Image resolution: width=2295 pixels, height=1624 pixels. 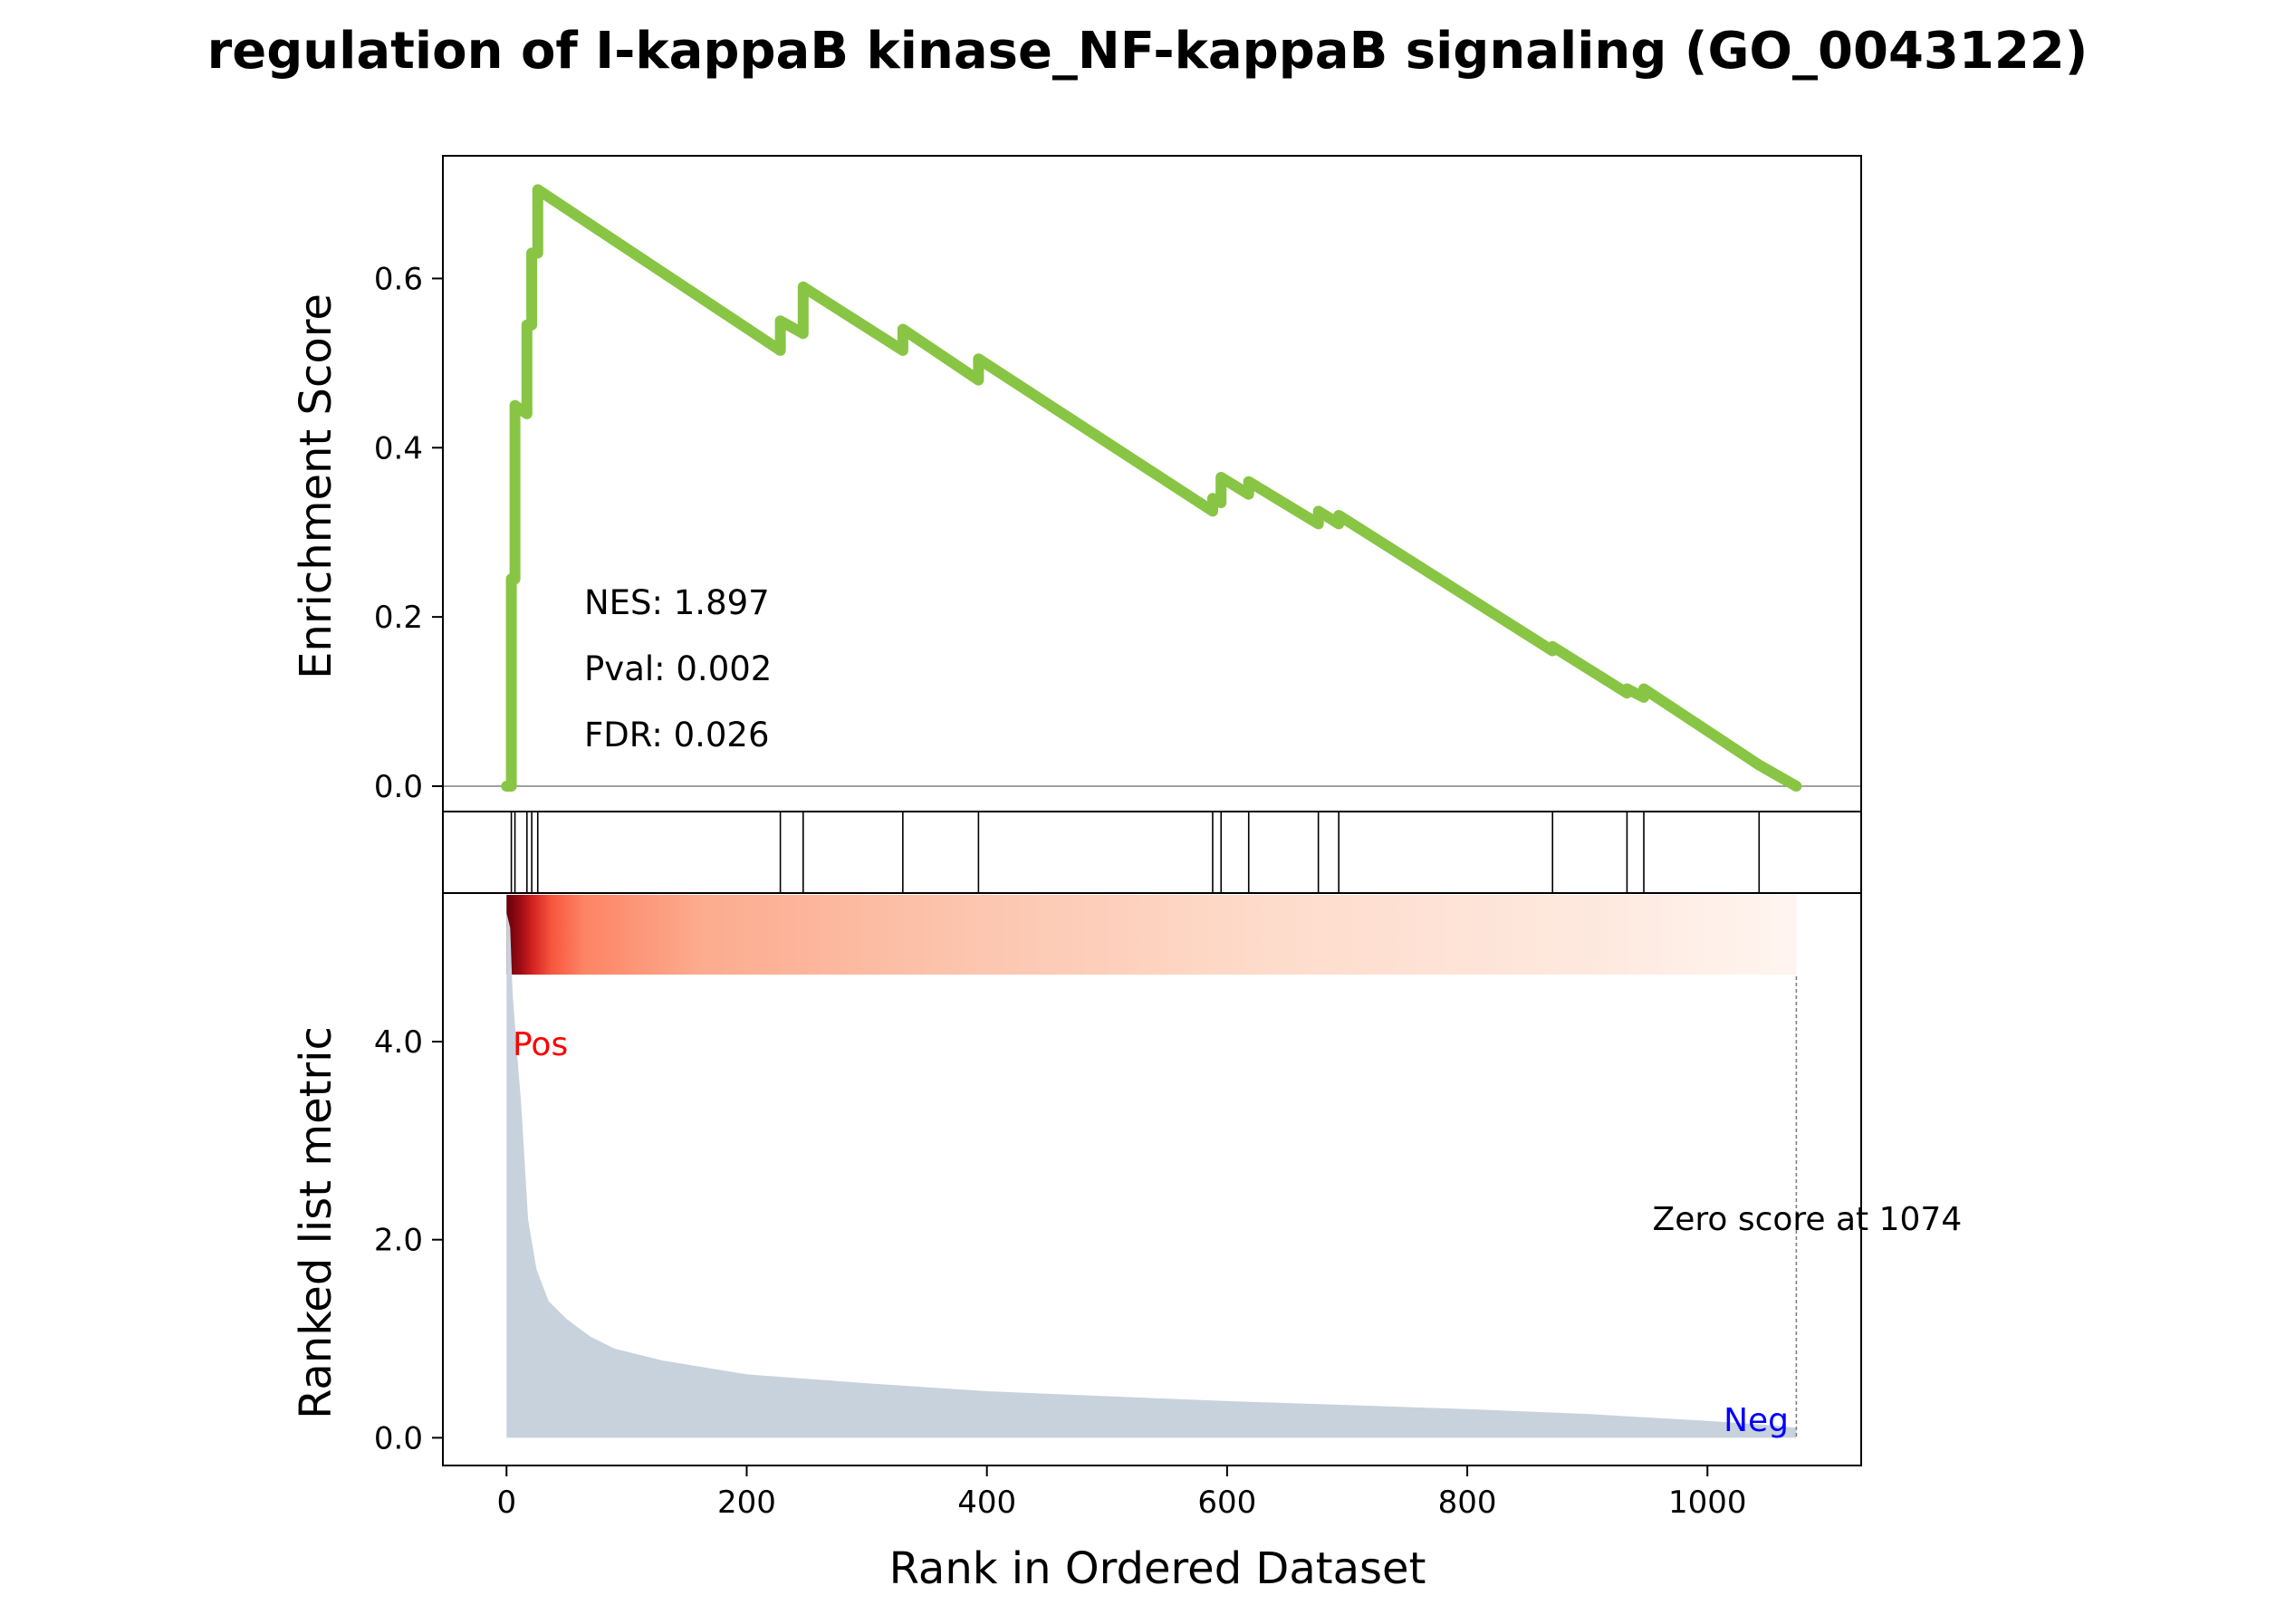 I want to click on stat-label-fdr: FDR: 0.026, so click(x=677, y=735).